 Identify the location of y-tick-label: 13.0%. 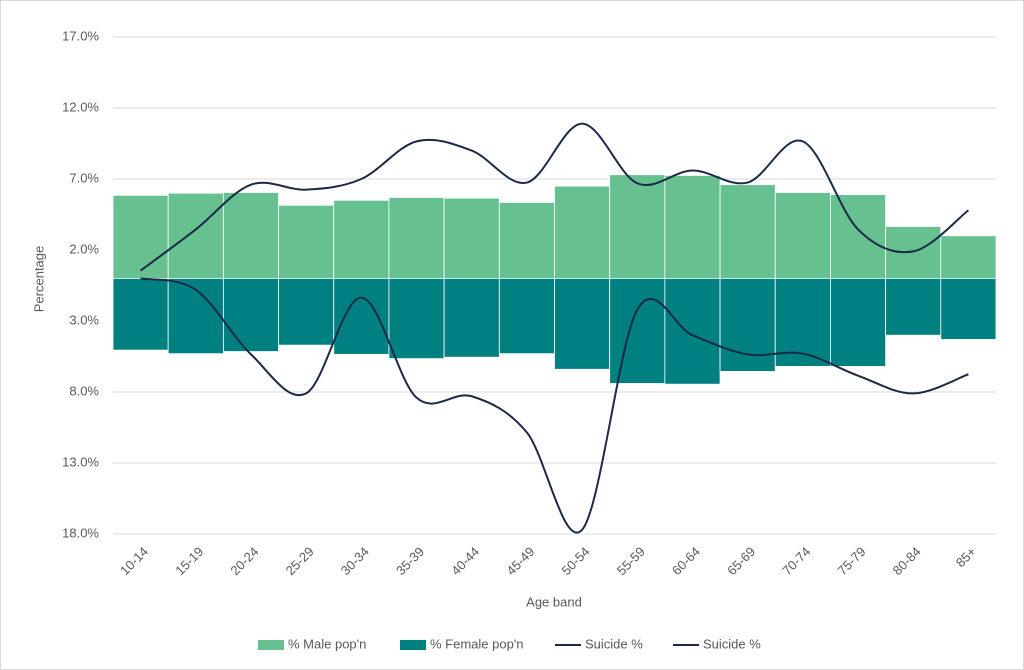
(80, 461).